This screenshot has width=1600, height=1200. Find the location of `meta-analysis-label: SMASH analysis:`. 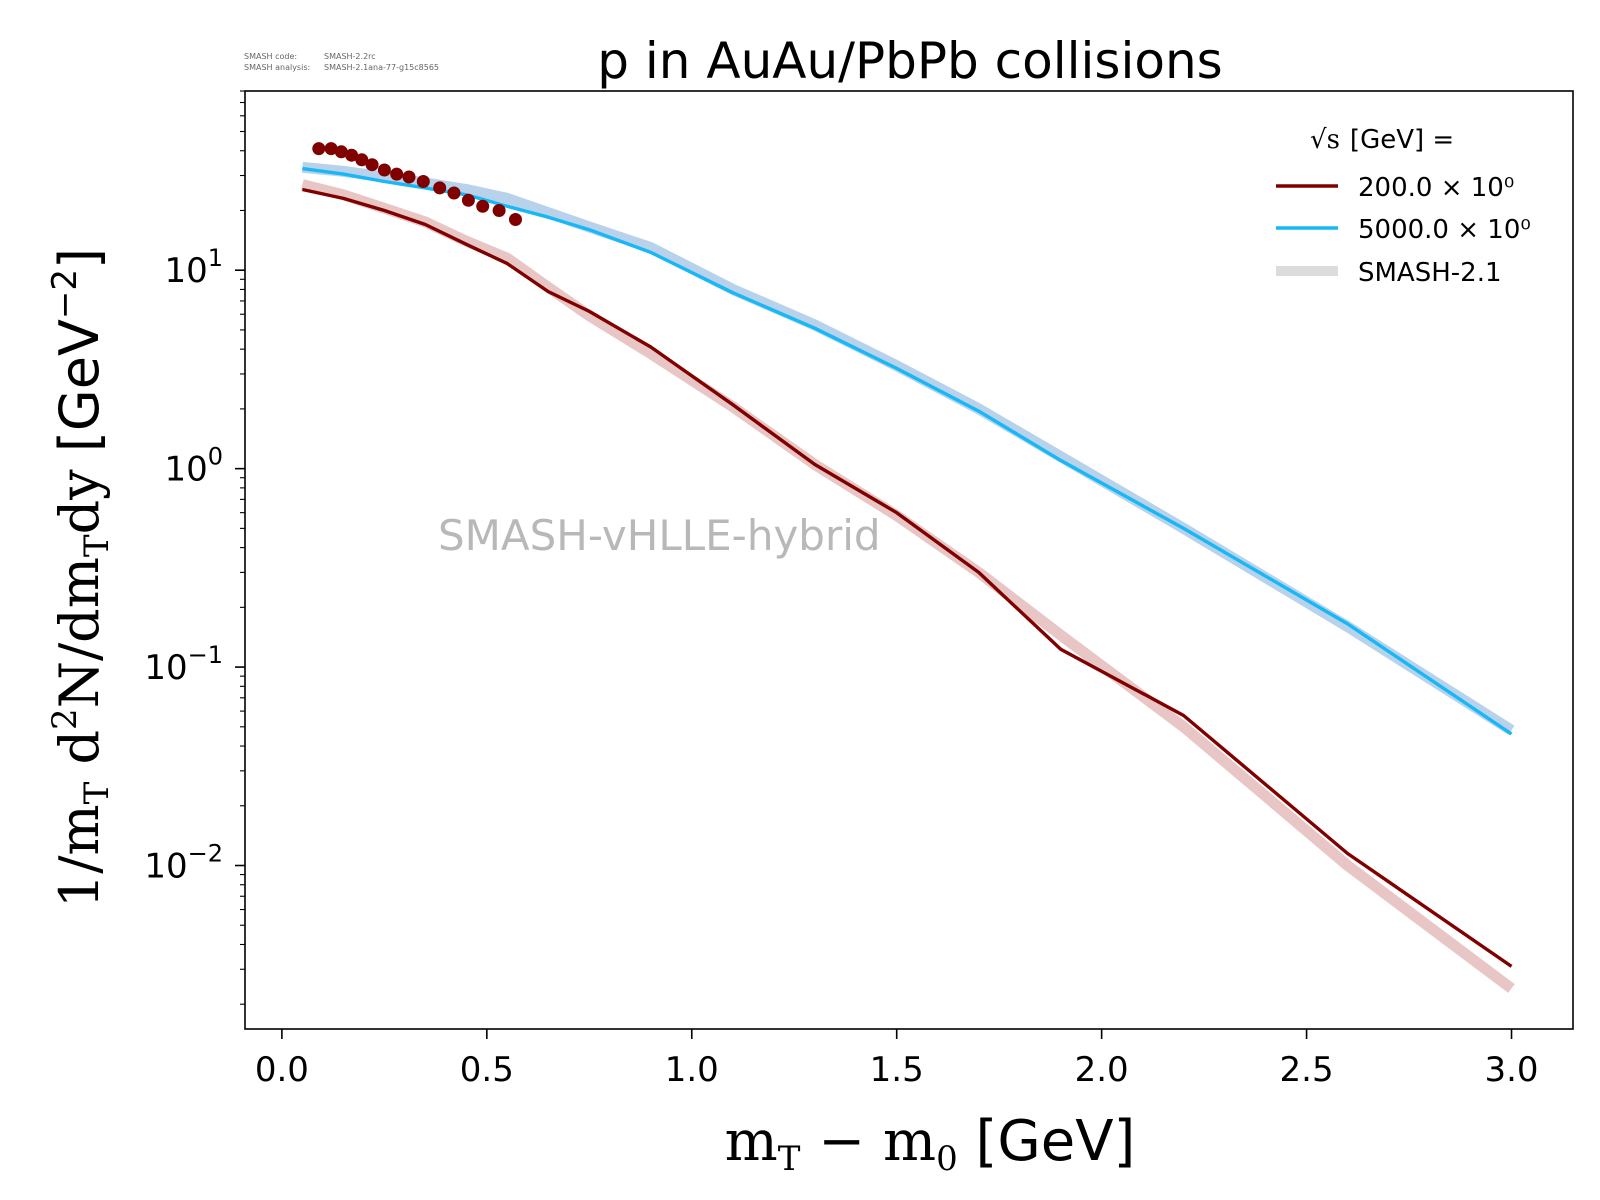

meta-analysis-label: SMASH analysis: is located at coordinates (277, 67).